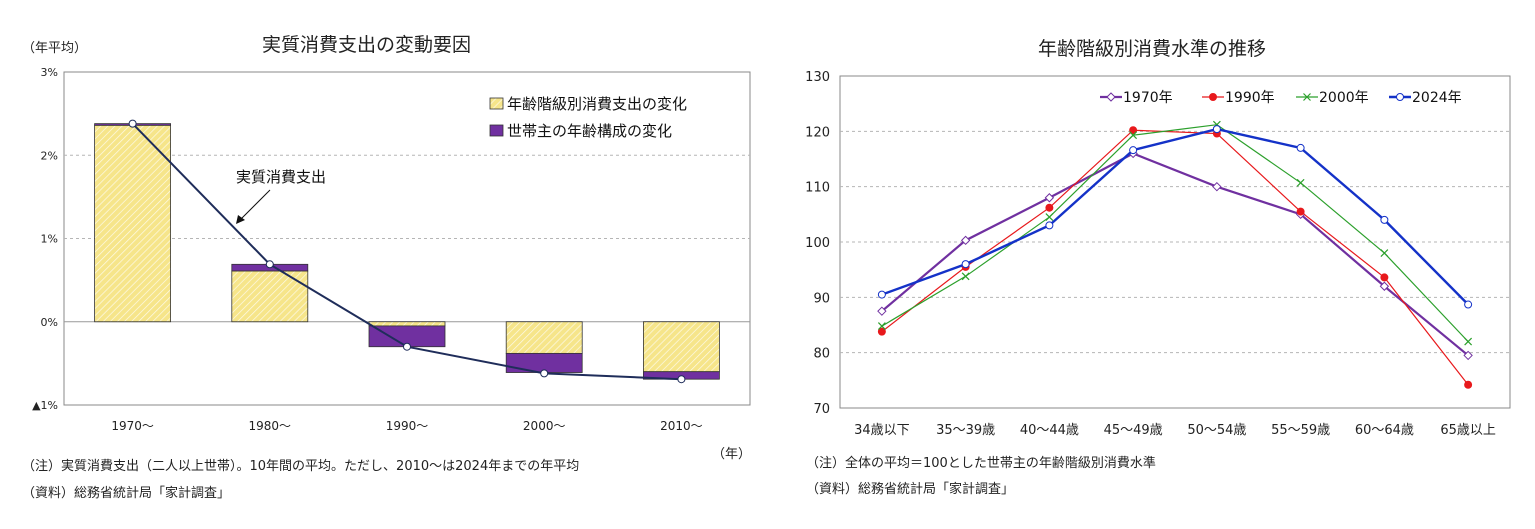 The width and height of the screenshot is (1535, 529). Describe the element at coordinates (49, 322) in the screenshot. I see `y-tick-label: 0%` at that location.